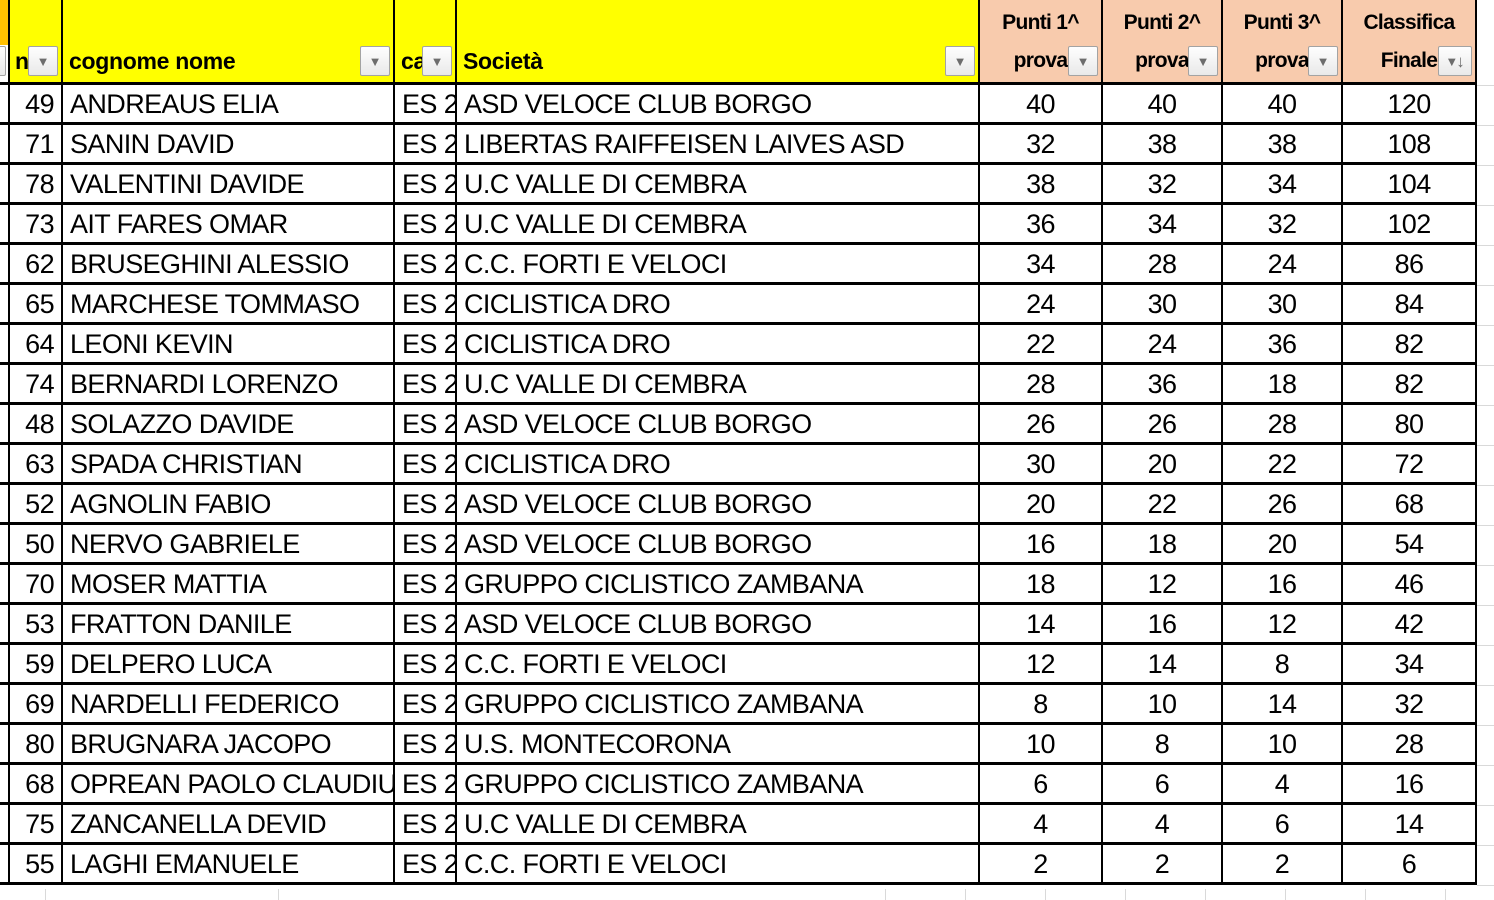 Image resolution: width=1494 pixels, height=900 pixels. What do you see at coordinates (437, 61) in the screenshot?
I see `filter-button-category: ▼` at bounding box center [437, 61].